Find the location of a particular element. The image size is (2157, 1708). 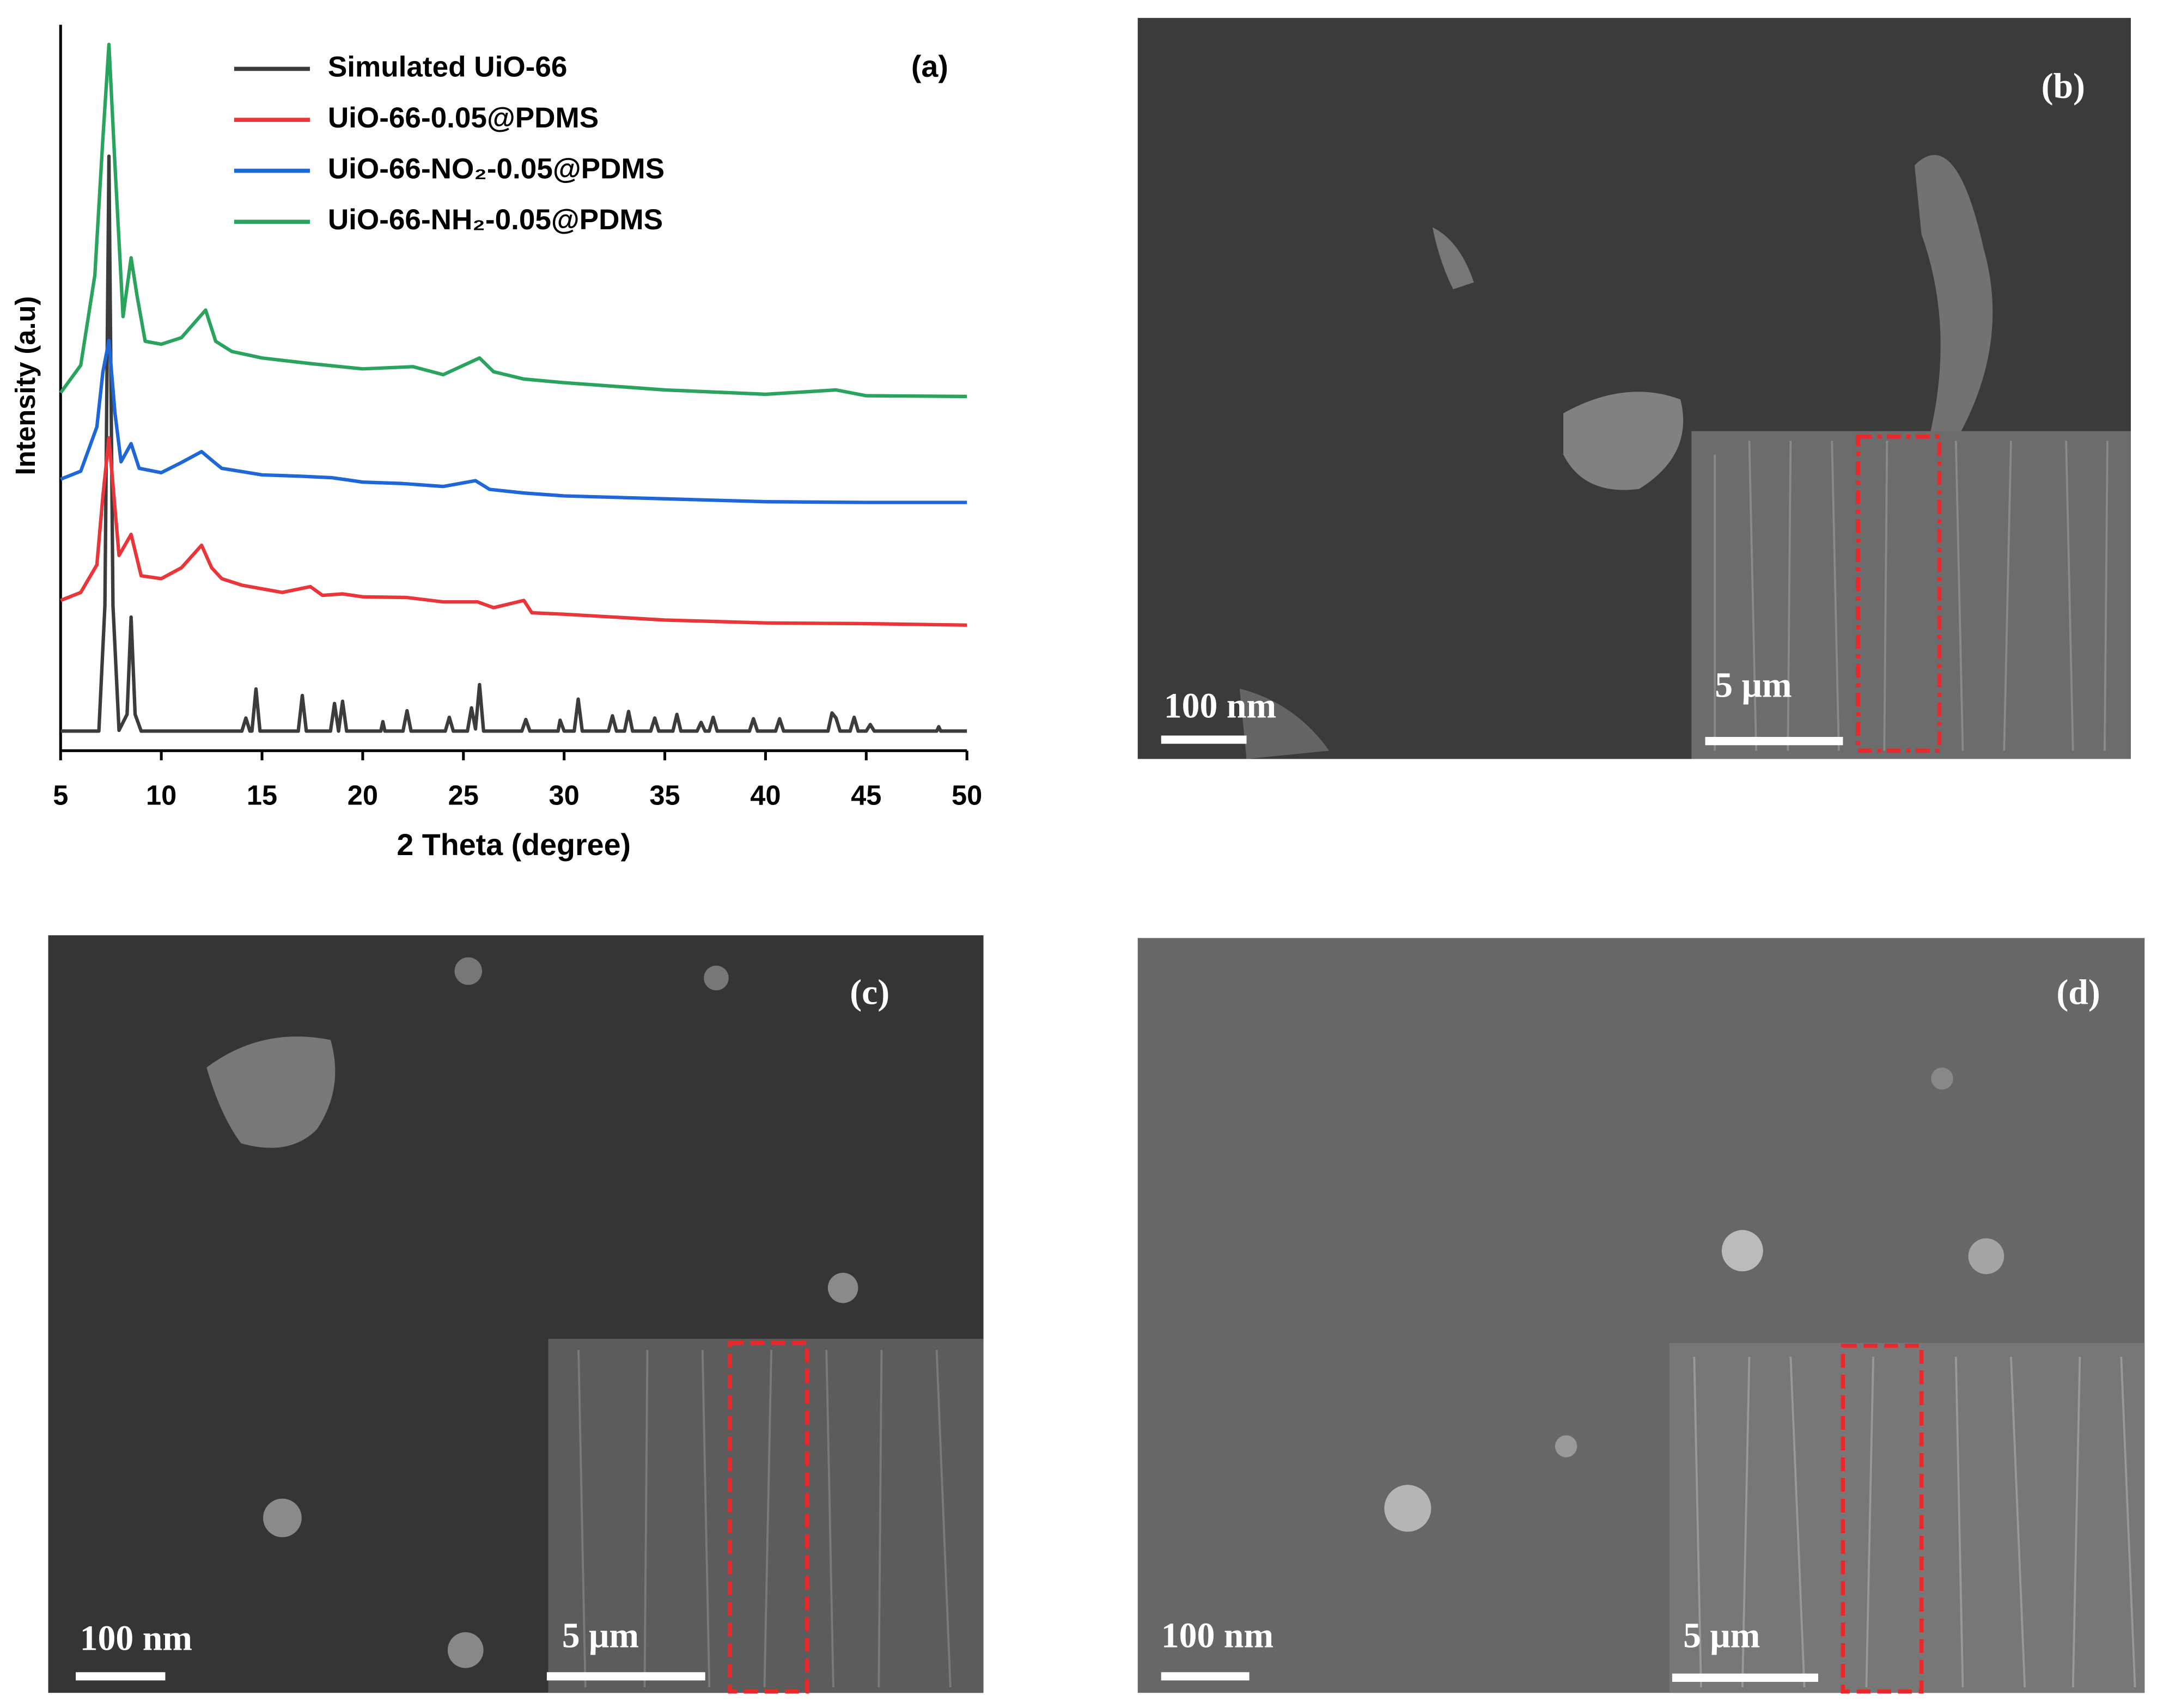

x-axis-label: 2 Theta (degree) is located at coordinates (514, 845).